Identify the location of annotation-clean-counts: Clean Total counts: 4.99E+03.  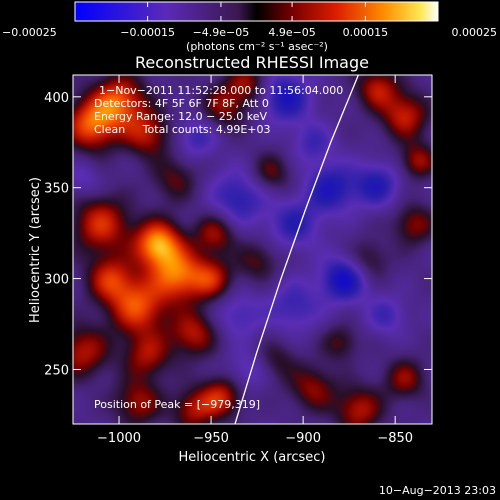
(182, 129).